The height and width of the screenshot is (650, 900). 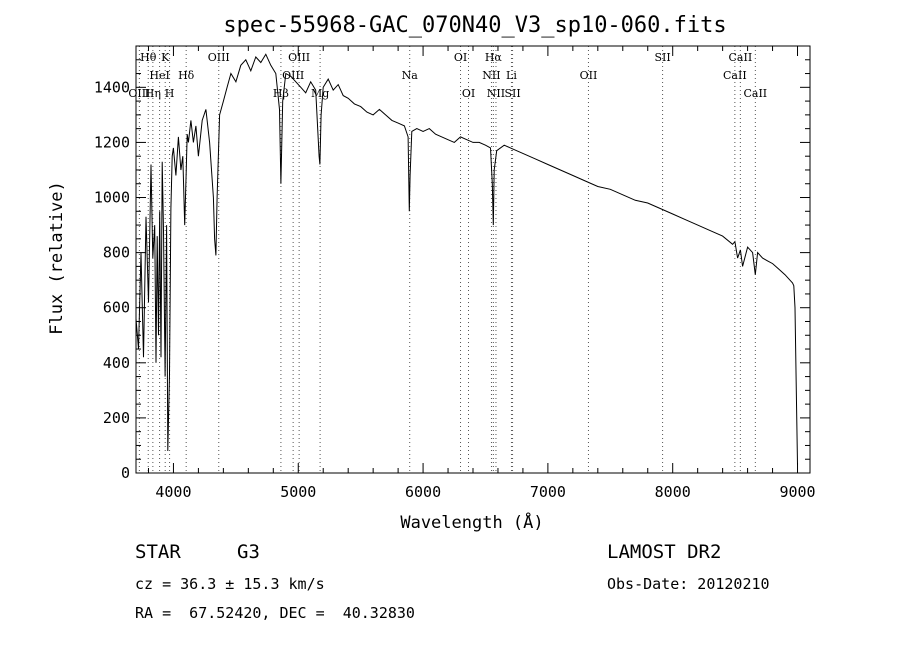 I want to click on x-tick-label: 8000, so click(x=673, y=492).